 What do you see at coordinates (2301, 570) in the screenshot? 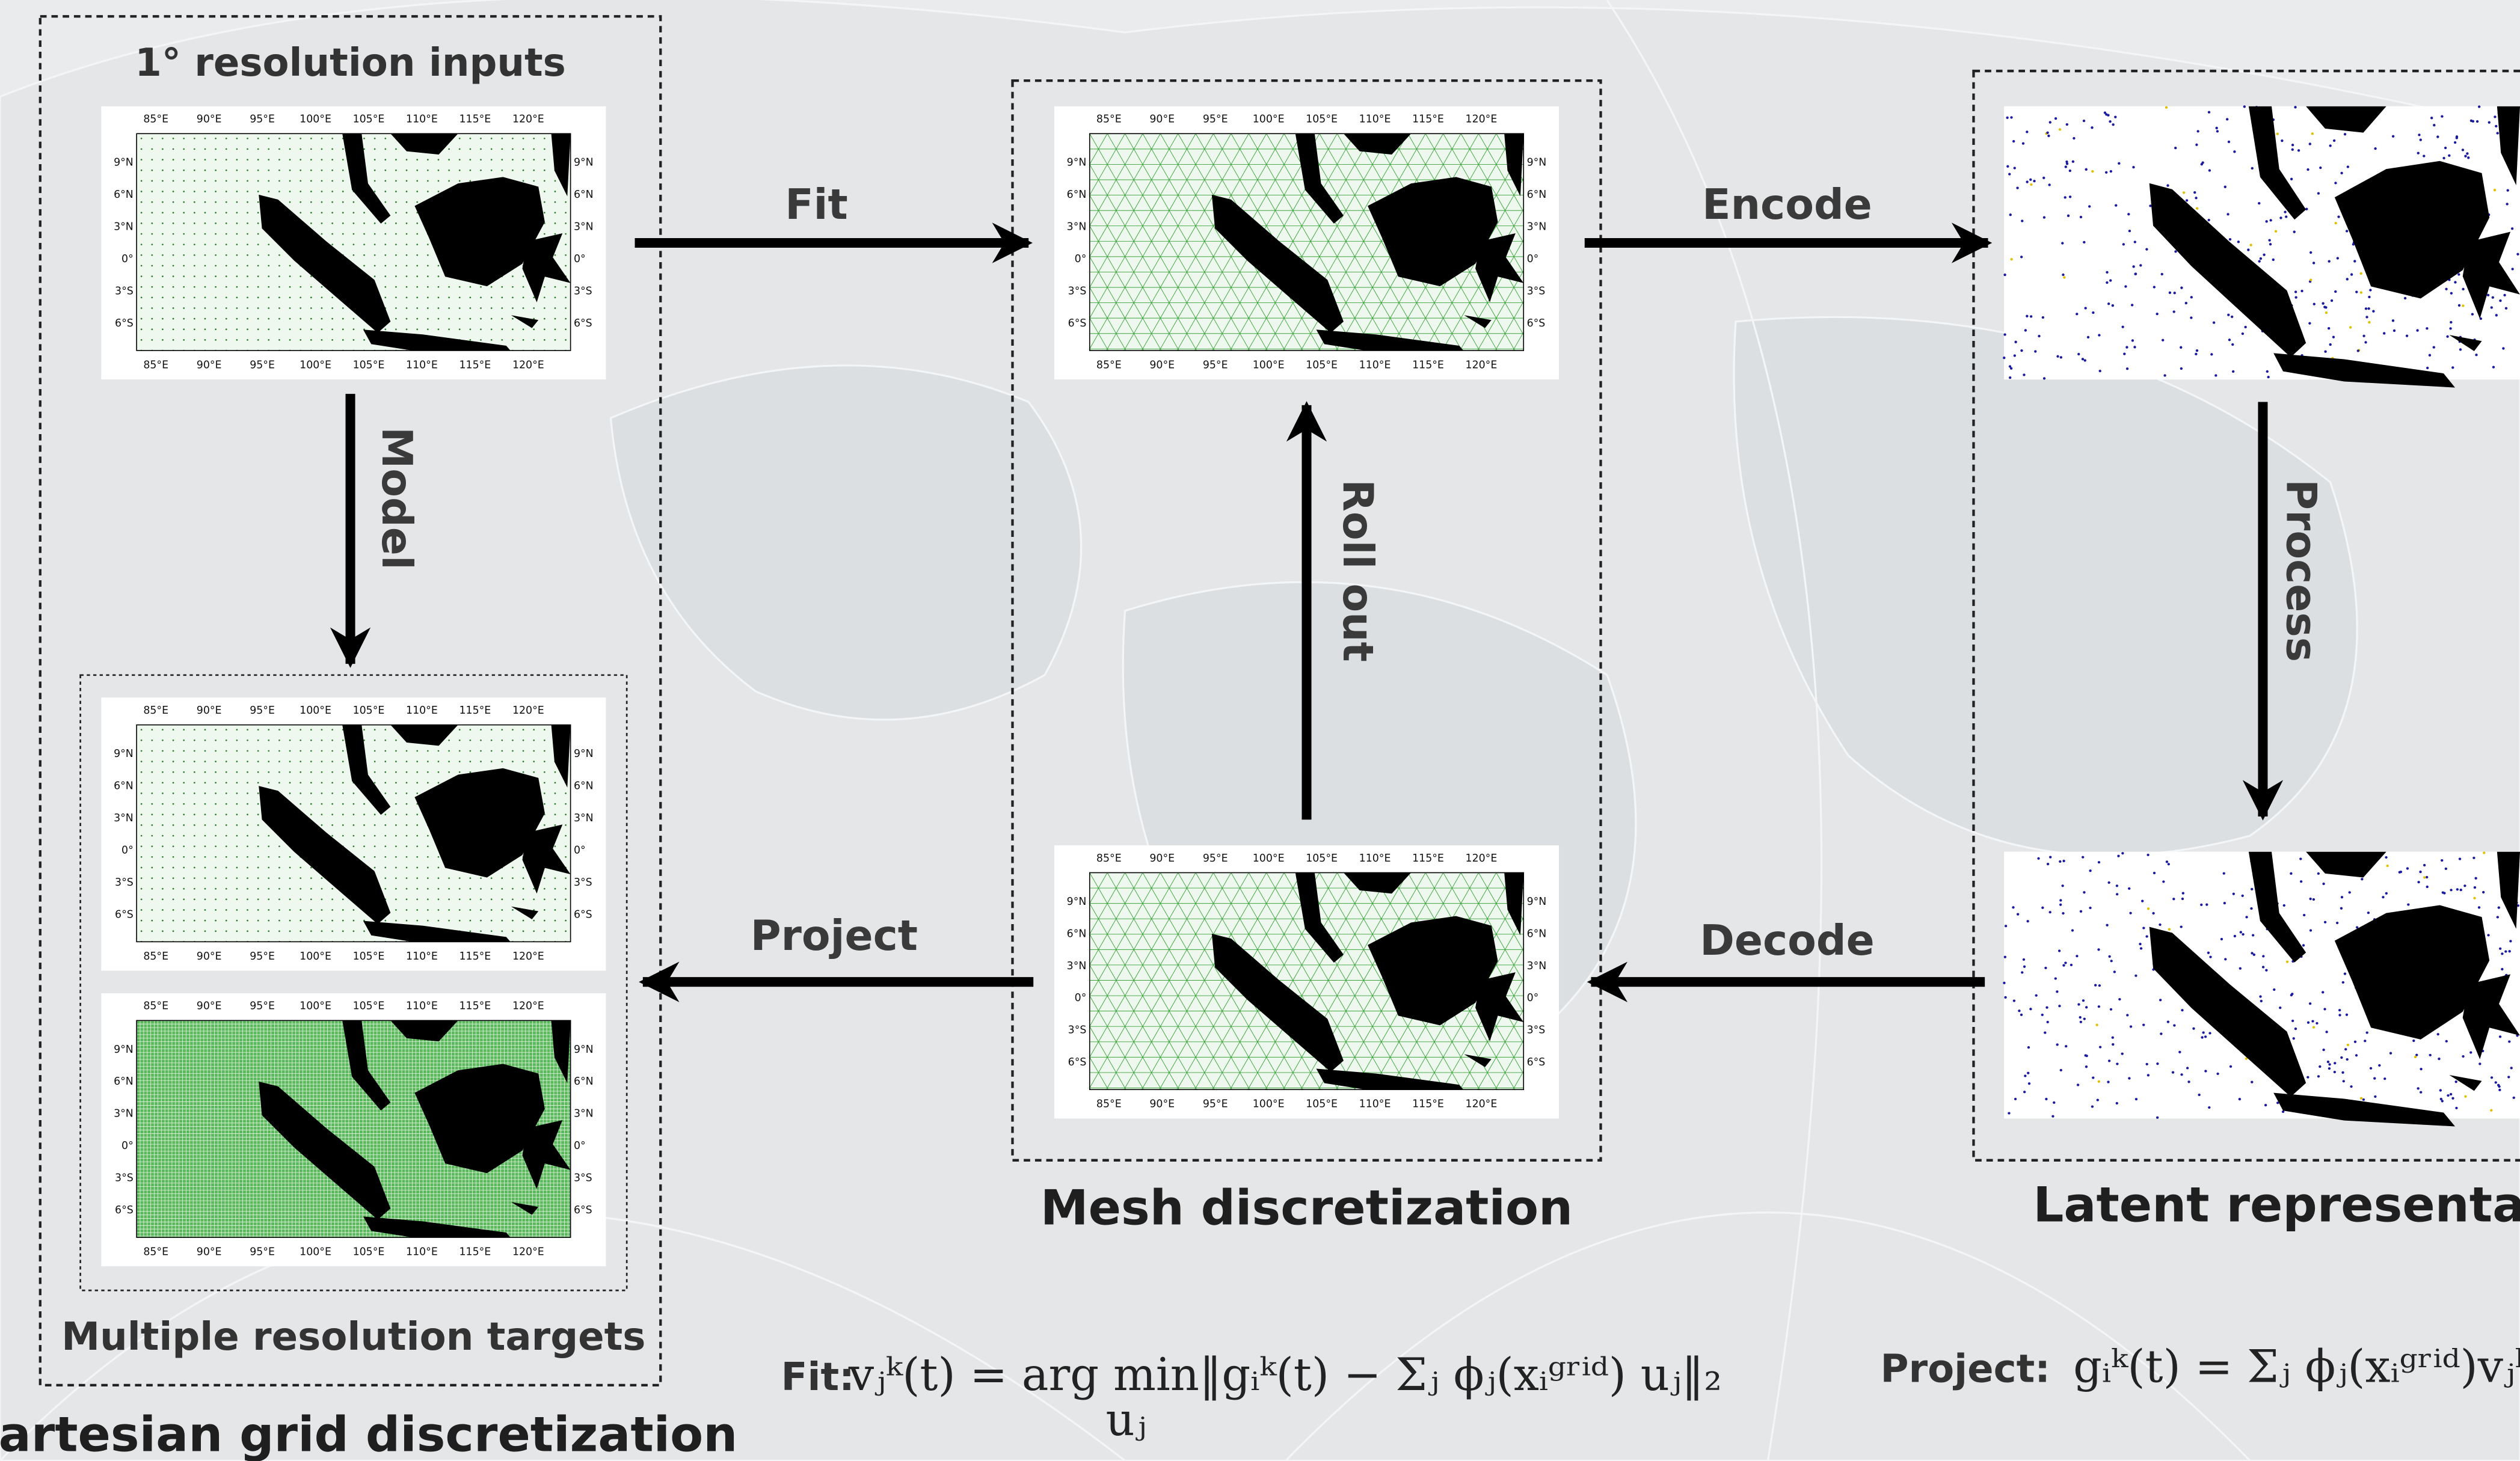
I see `process-label: Process` at bounding box center [2301, 570].